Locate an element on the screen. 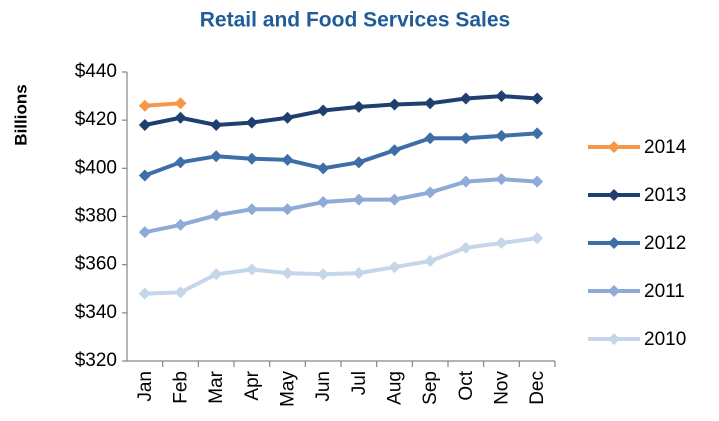 This screenshot has height=421, width=719. y-tick-label: $340 is located at coordinates (96, 312).